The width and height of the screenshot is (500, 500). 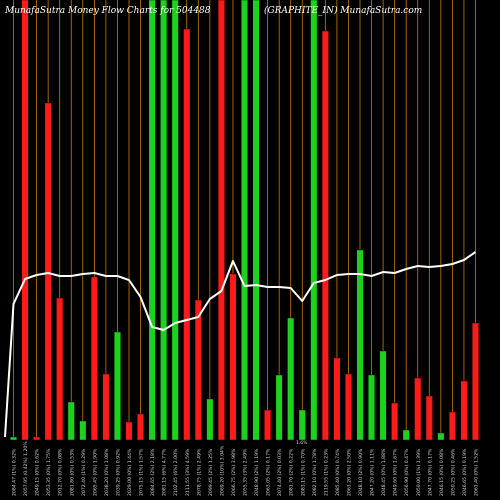 What do you see at coordinates (61, 472) in the screenshot?
I see `x-tick-label: 2012.70 (0%) 0.08%` at bounding box center [61, 472].